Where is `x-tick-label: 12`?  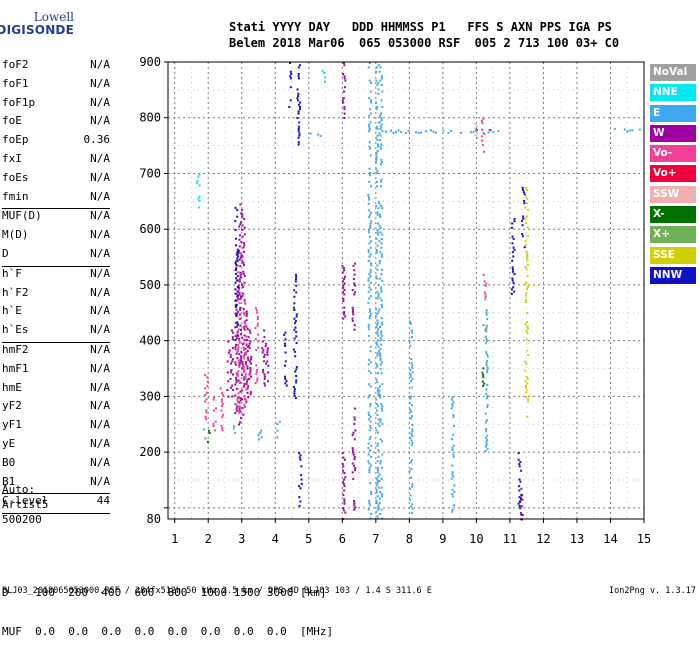 x-tick-label: 12 is located at coordinates (543, 539).